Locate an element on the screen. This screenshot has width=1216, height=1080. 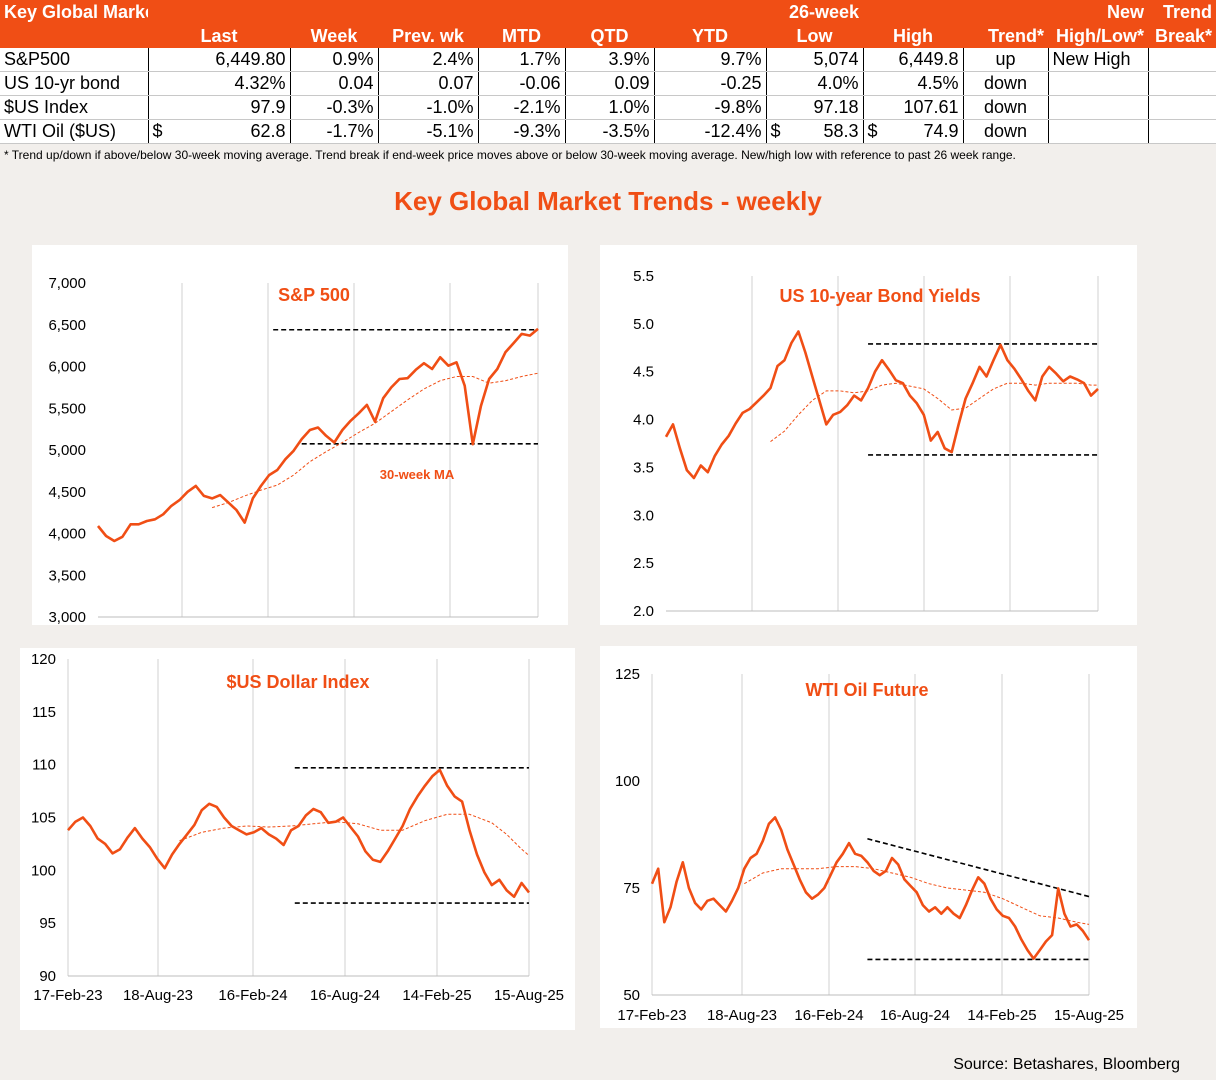
x-tick-label: 15-Aug-25 is located at coordinates (529, 995).